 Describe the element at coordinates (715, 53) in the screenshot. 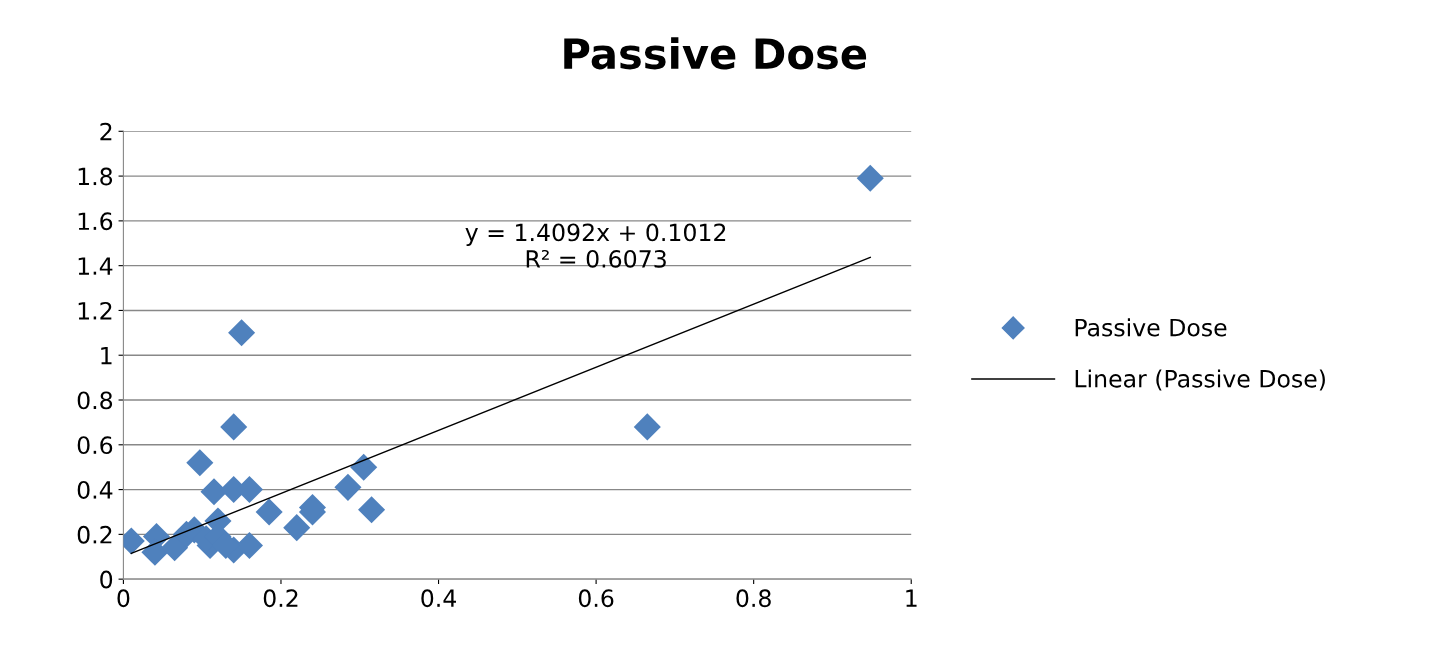

I see `chart-title: Passive Dose` at that location.